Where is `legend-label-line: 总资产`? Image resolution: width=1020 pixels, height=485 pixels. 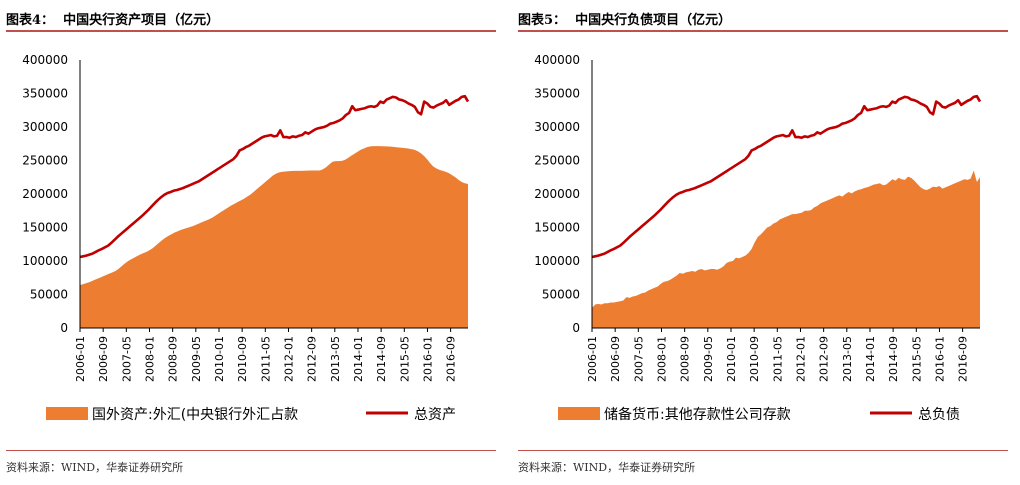 legend-label-line: 总资产 is located at coordinates (435, 415).